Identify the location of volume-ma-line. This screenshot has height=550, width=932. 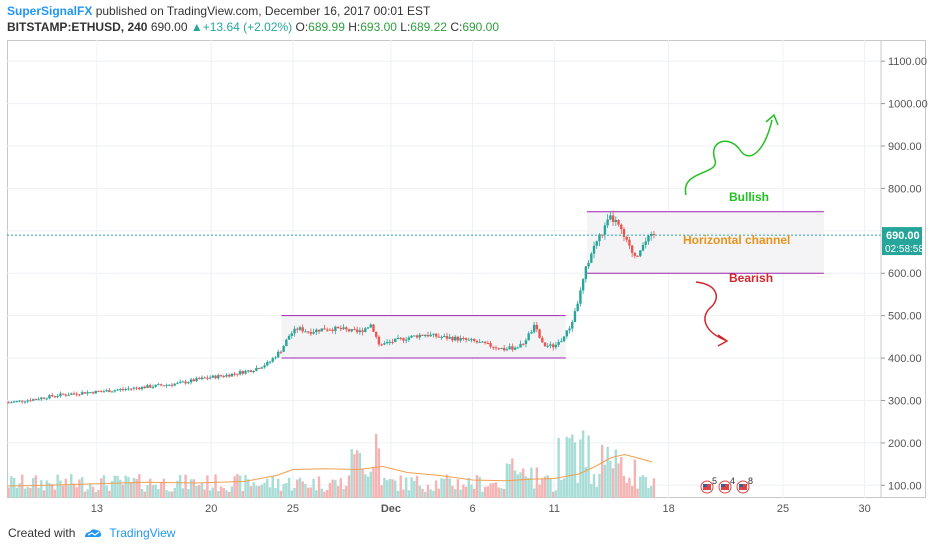
(329, 470).